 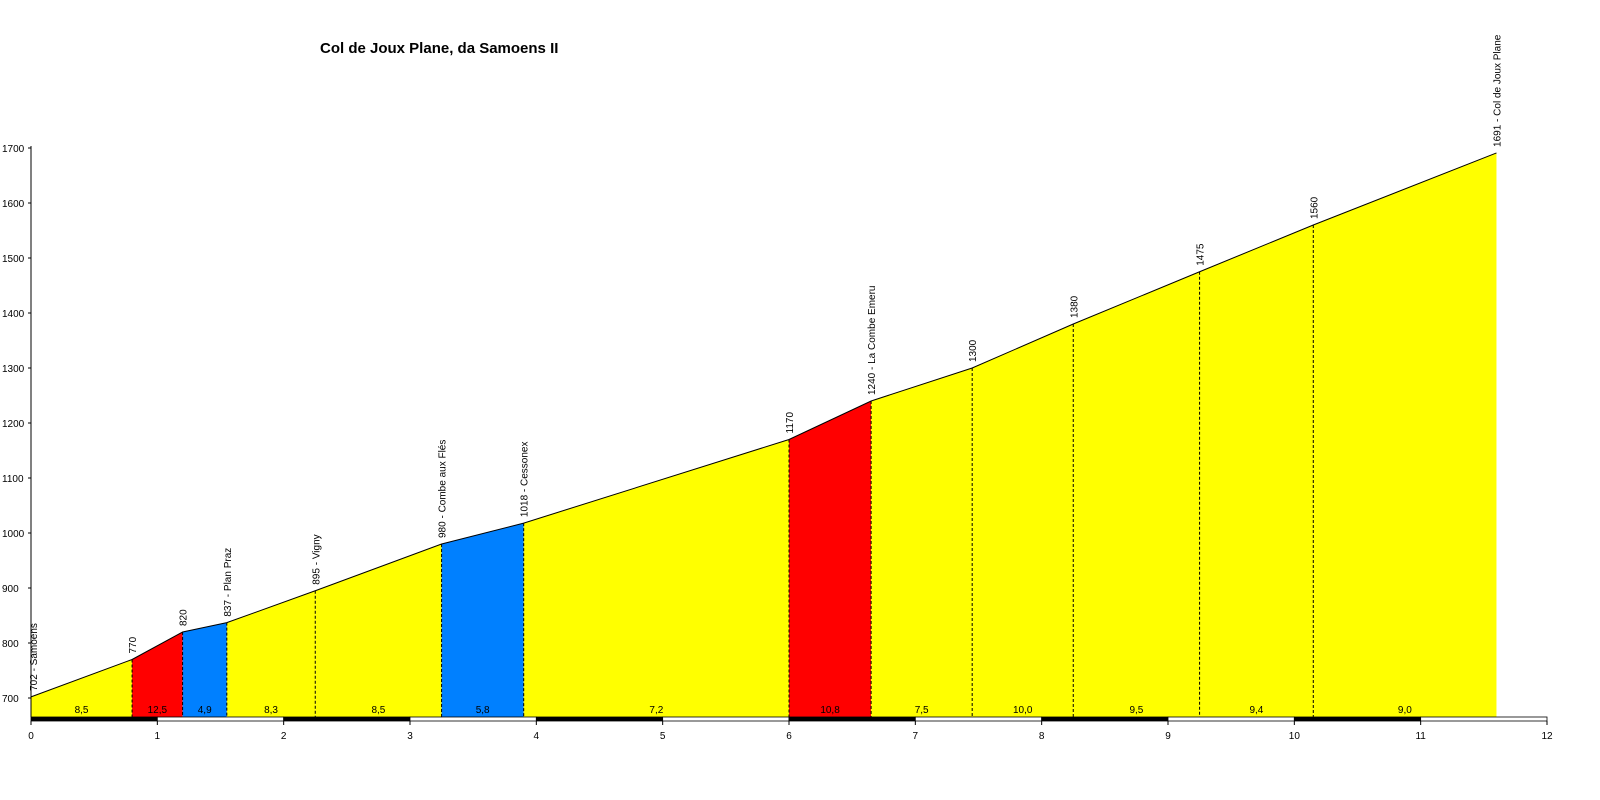 What do you see at coordinates (1201, 254) in the screenshot?
I see `point-label: 1475` at bounding box center [1201, 254].